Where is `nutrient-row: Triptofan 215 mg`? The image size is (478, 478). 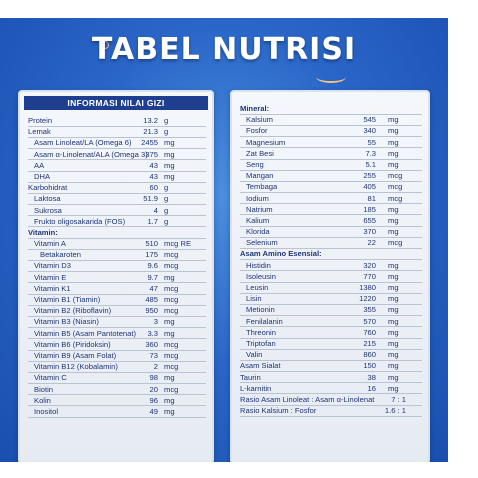
nutrient-row: Triptofan 215 mg is located at coordinates (331, 344).